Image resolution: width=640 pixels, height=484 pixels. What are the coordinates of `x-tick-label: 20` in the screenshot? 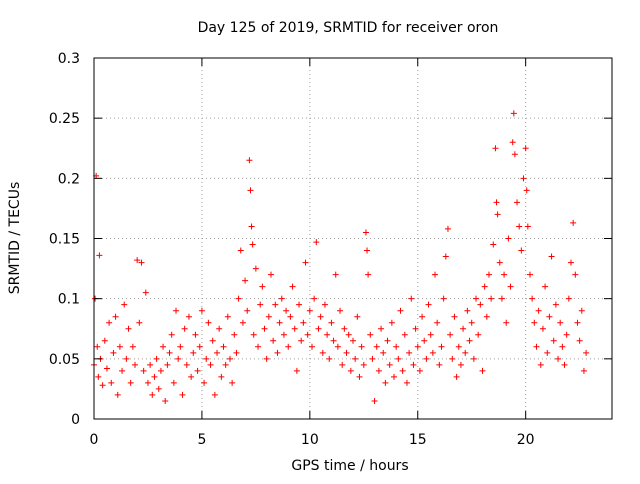 It's located at (526, 440).